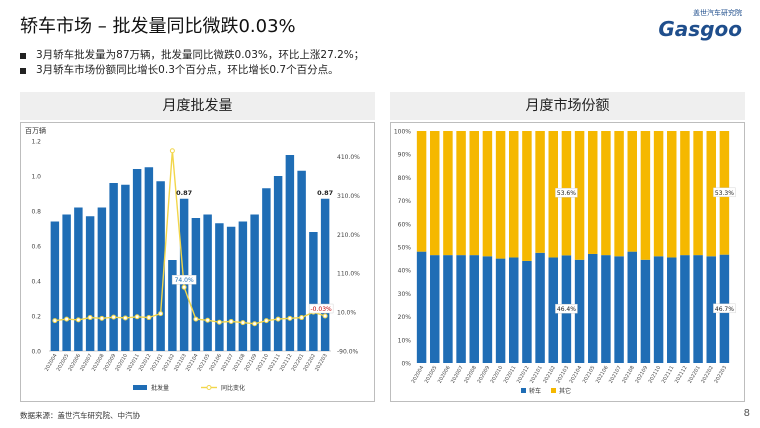  What do you see at coordinates (405, 271) in the screenshot?
I see `y-tick-label: 40%` at bounding box center [405, 271].